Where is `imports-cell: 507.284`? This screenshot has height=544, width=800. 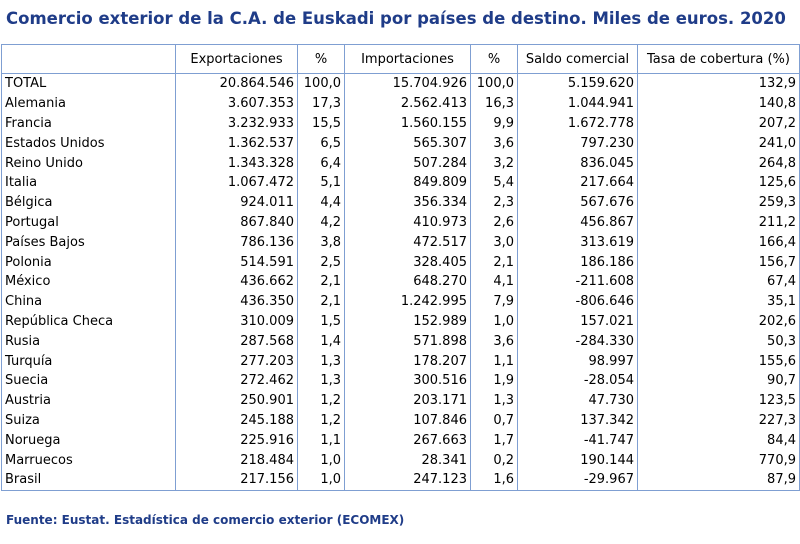 imports-cell: 507.284 is located at coordinates (407, 163).